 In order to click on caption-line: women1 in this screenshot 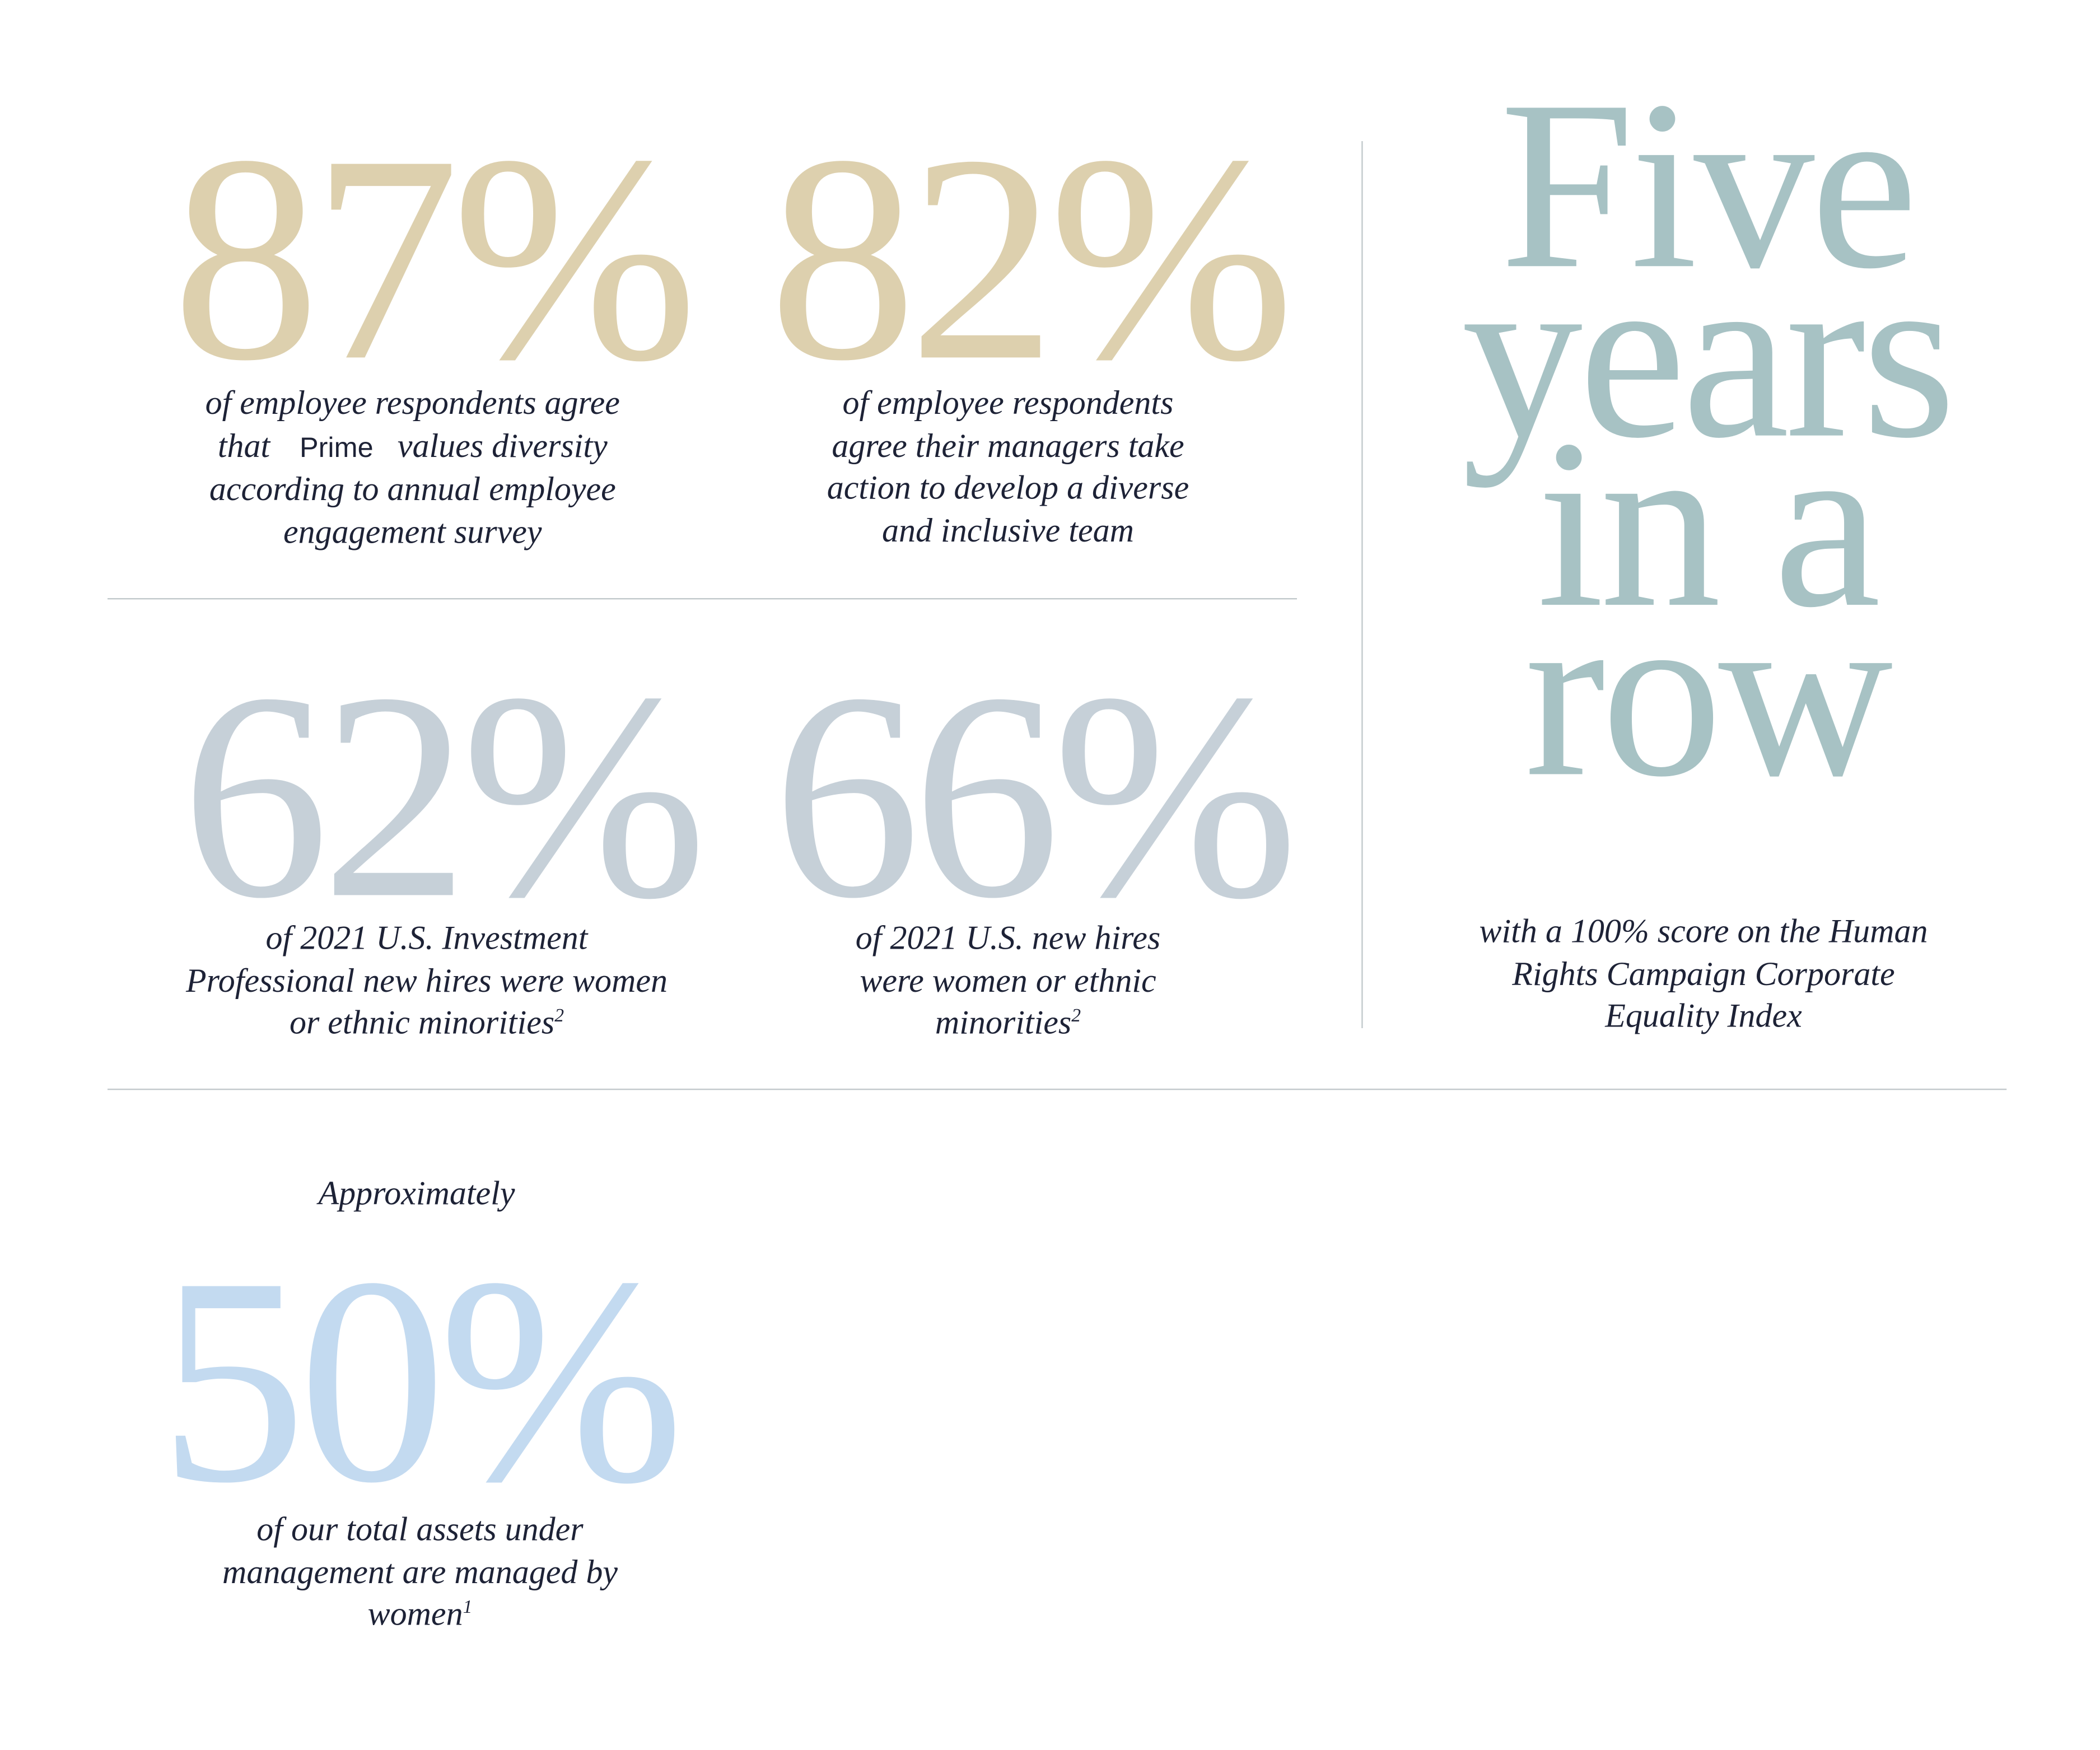, I will do `click(420, 1615)`.